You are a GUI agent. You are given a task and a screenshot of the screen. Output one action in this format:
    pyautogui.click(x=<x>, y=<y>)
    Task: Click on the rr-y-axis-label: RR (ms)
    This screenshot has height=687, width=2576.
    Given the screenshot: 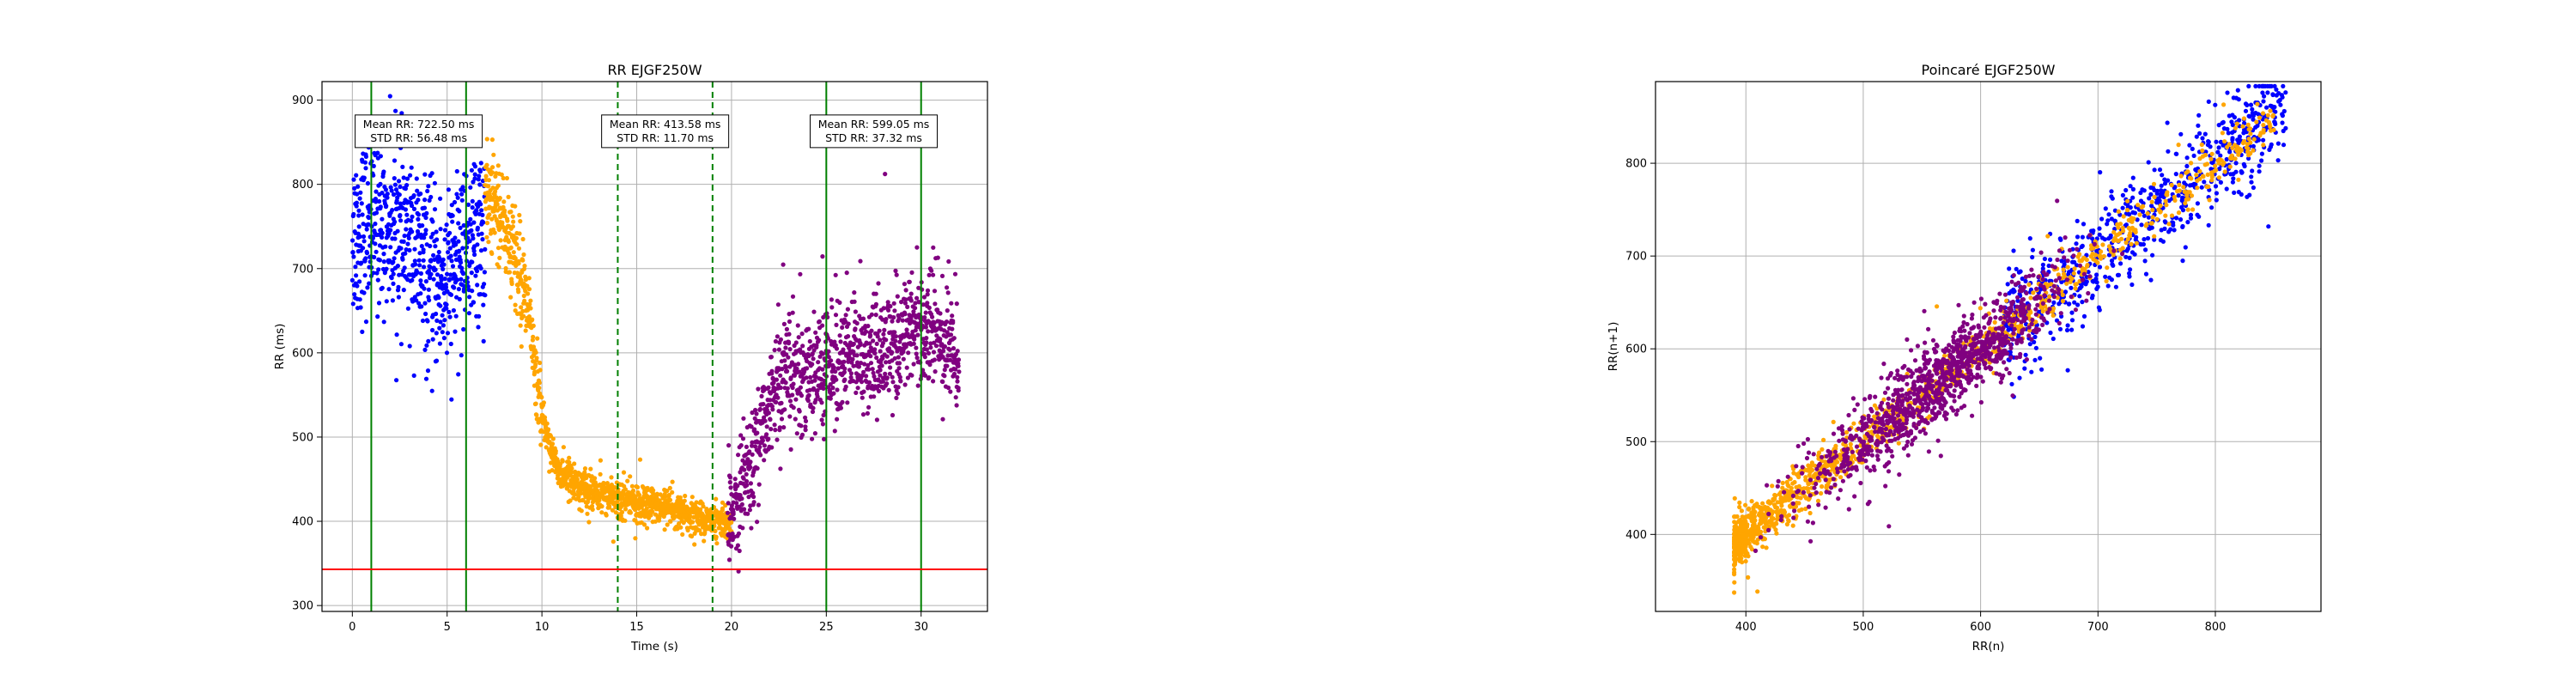 What is the action you would take?
    pyautogui.click(x=280, y=347)
    